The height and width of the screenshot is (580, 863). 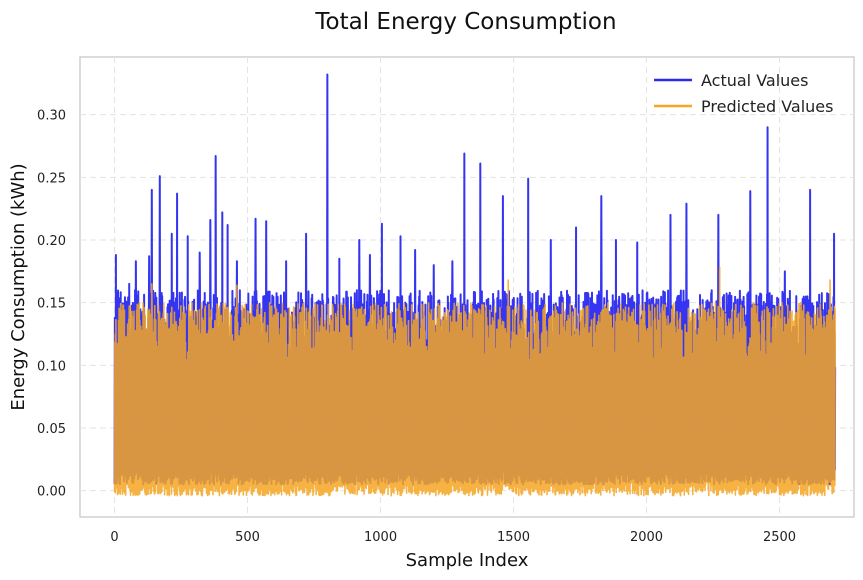 What do you see at coordinates (51, 366) in the screenshot?
I see `y-tick-label: 0.10` at bounding box center [51, 366].